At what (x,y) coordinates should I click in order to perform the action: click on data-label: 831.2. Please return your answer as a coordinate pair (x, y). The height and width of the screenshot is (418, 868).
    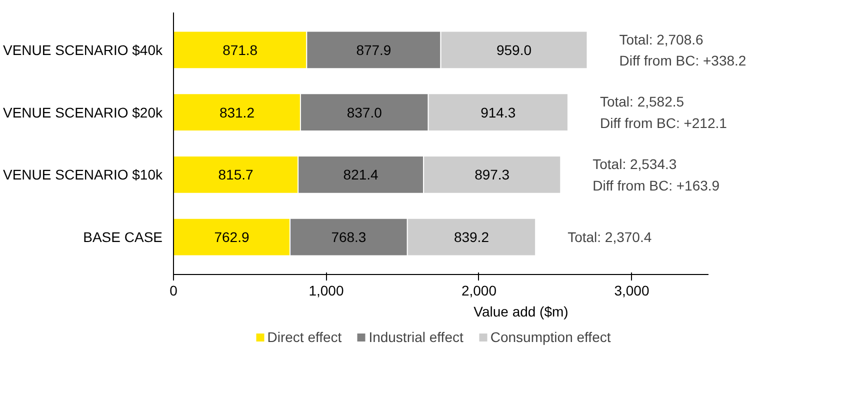
    Looking at the image, I should click on (237, 112).